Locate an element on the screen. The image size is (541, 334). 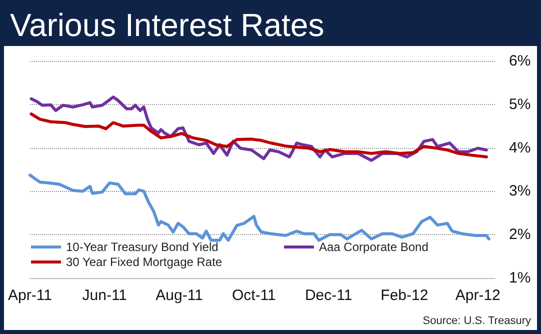
legend-label: 10-Year Treasury Bond Yield is located at coordinates (142, 247).